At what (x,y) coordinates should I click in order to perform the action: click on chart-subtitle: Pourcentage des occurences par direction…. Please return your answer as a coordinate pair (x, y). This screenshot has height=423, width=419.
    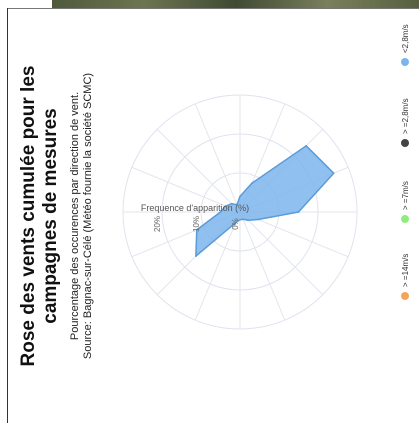
    Looking at the image, I should click on (81, 216).